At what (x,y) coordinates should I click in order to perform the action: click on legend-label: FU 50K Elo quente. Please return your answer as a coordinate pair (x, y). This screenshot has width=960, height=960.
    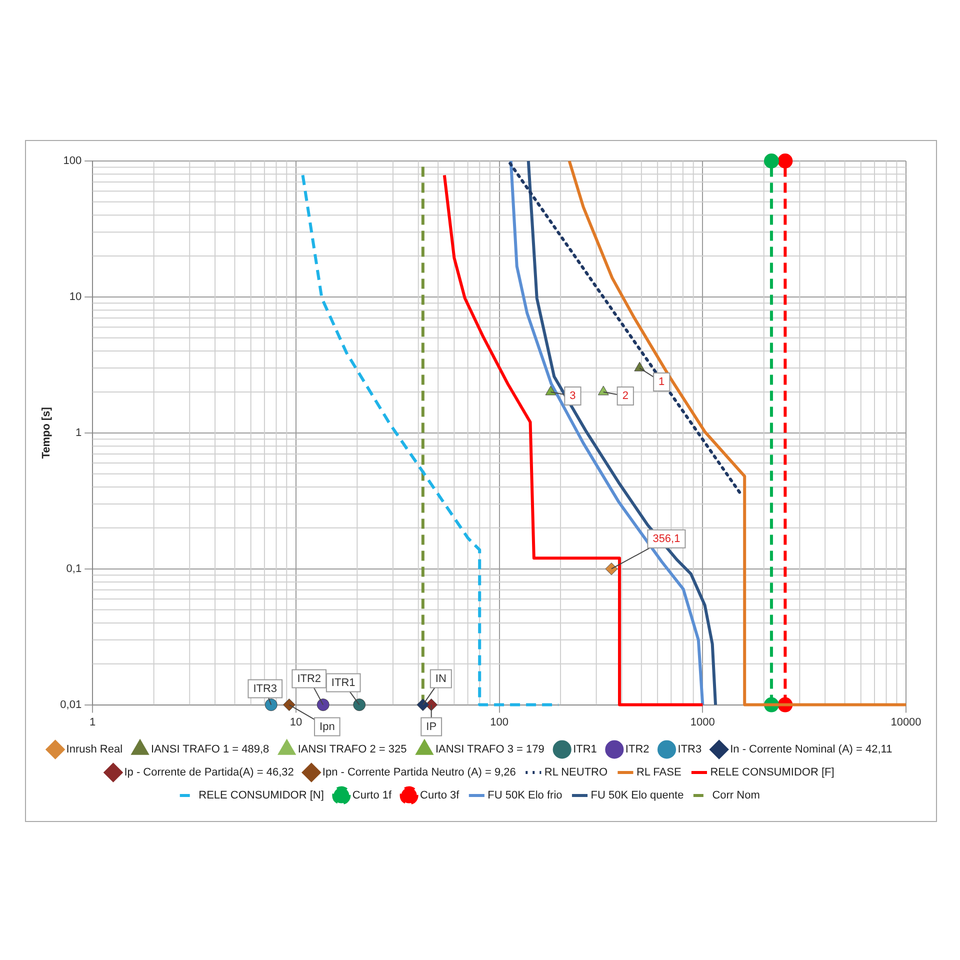
    Looking at the image, I should click on (637, 796).